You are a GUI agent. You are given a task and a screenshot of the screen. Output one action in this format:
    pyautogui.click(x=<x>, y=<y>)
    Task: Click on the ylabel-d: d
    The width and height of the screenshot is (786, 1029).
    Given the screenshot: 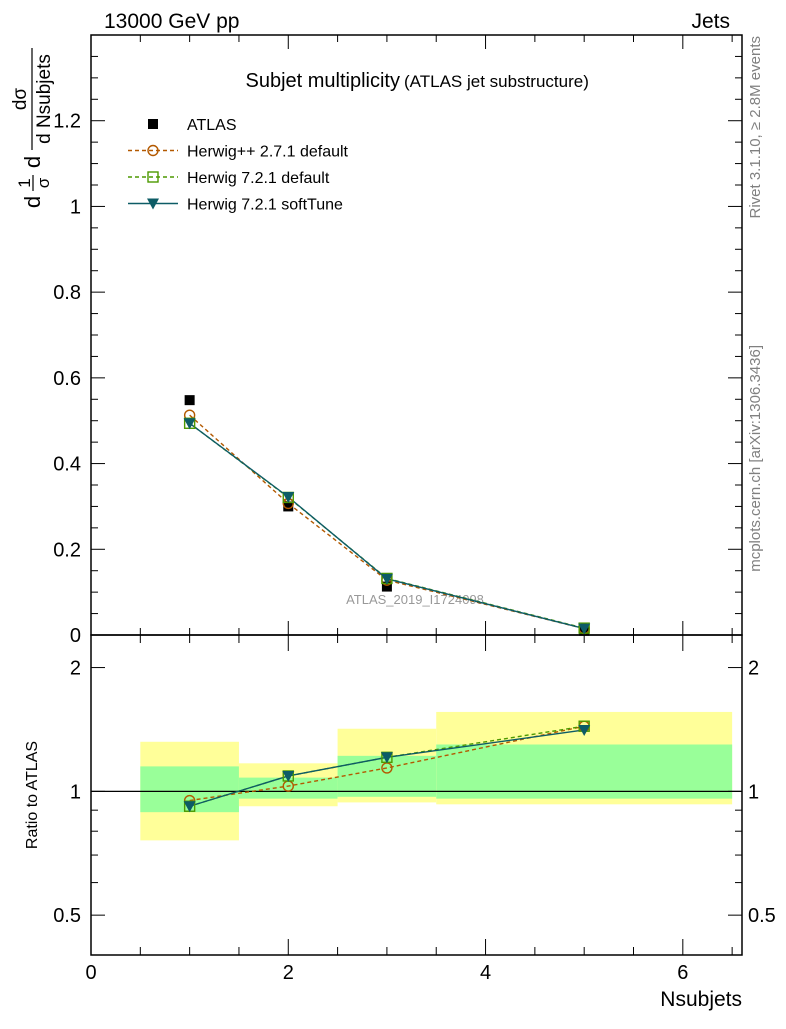 What is the action you would take?
    pyautogui.click(x=32, y=202)
    